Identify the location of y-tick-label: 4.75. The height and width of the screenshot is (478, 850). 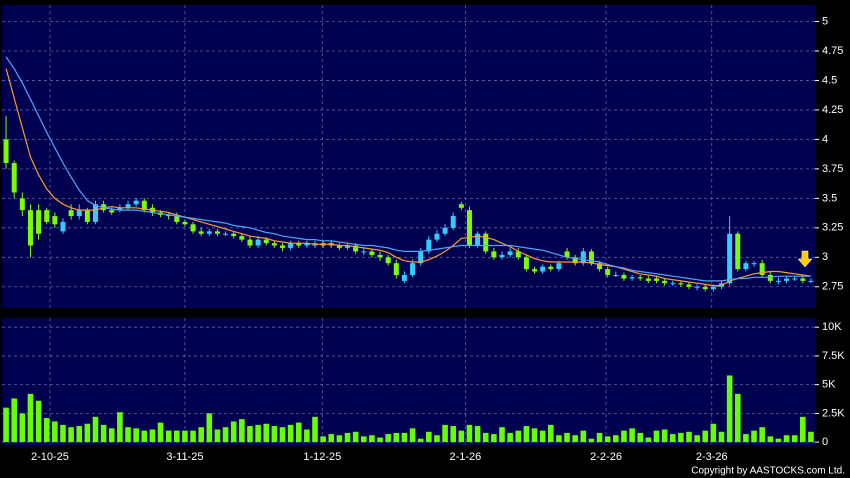
(832, 51).